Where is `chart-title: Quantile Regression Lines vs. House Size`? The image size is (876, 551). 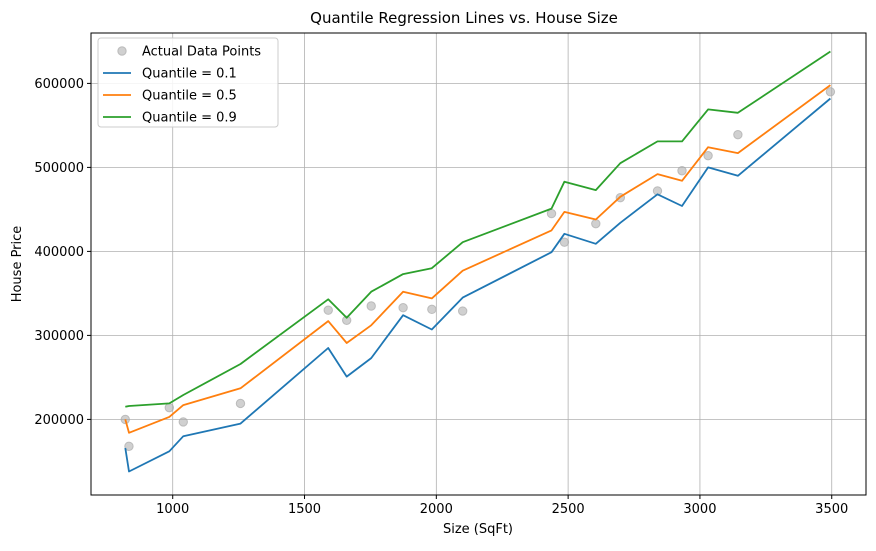 chart-title: Quantile Regression Lines vs. House Size is located at coordinates (464, 18).